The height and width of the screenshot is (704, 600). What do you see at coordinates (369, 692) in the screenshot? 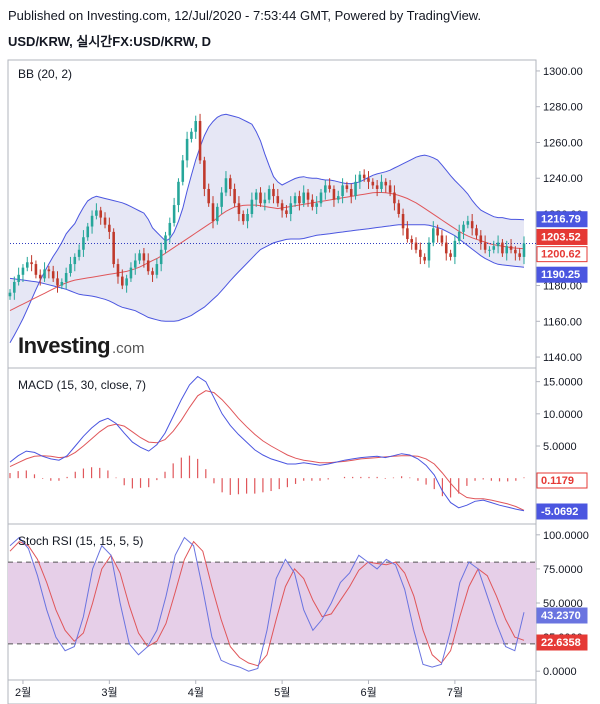
I see `time-axis-label: 6월` at bounding box center [369, 692].